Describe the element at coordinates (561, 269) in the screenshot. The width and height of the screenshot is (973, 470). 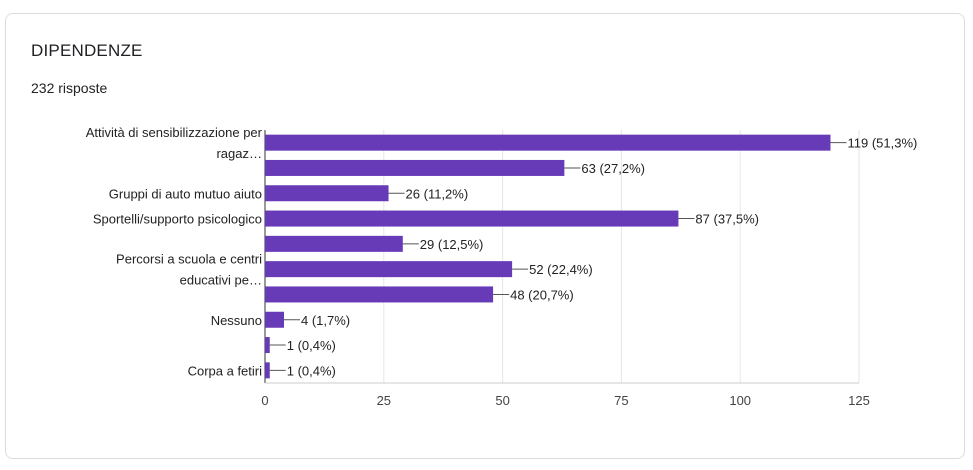
I see `data-label: 52 (22,4%)` at that location.